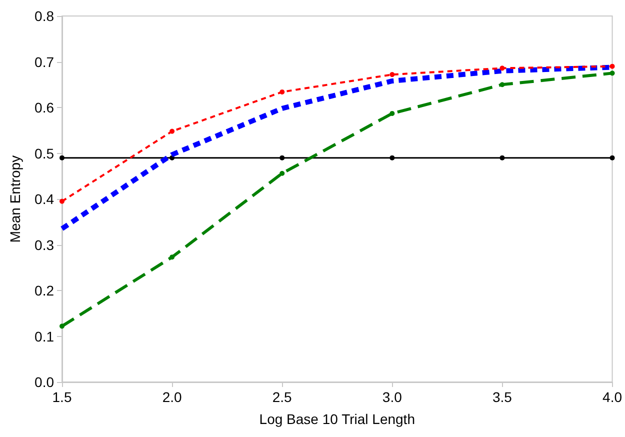 This screenshot has height=437, width=625. Describe the element at coordinates (392, 397) in the screenshot. I see `x-tick-label: 3.0` at that location.